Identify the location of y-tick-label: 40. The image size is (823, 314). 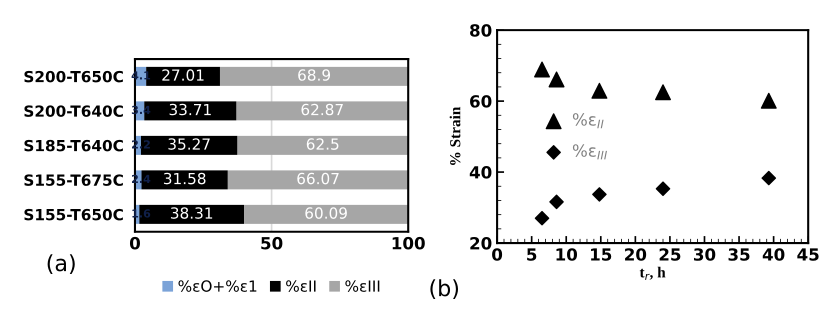
(481, 172).